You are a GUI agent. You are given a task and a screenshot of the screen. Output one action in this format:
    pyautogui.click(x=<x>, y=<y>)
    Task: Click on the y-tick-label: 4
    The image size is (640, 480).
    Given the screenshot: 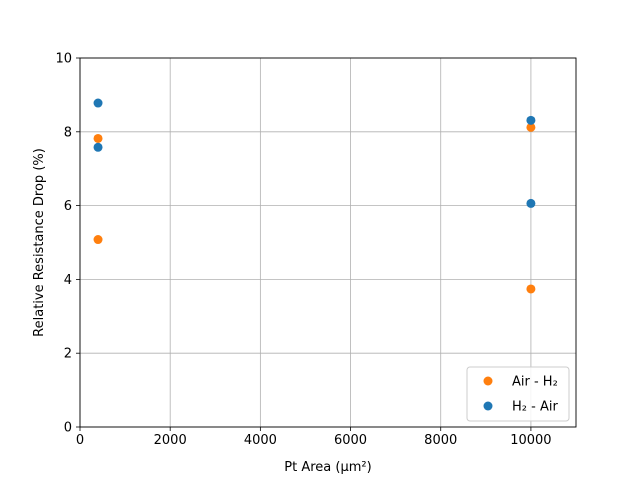 What is the action you would take?
    pyautogui.click(x=68, y=280)
    